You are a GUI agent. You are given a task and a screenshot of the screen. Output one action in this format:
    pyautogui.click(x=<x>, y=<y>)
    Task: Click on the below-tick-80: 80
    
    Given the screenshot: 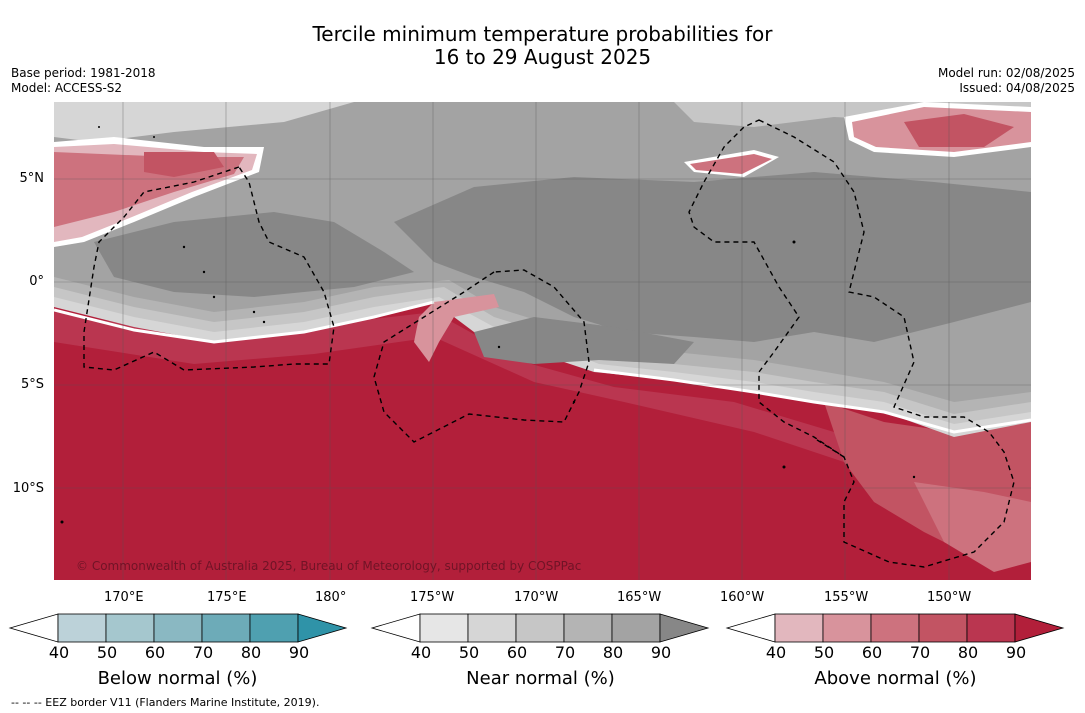 What is the action you would take?
    pyautogui.click(x=251, y=652)
    